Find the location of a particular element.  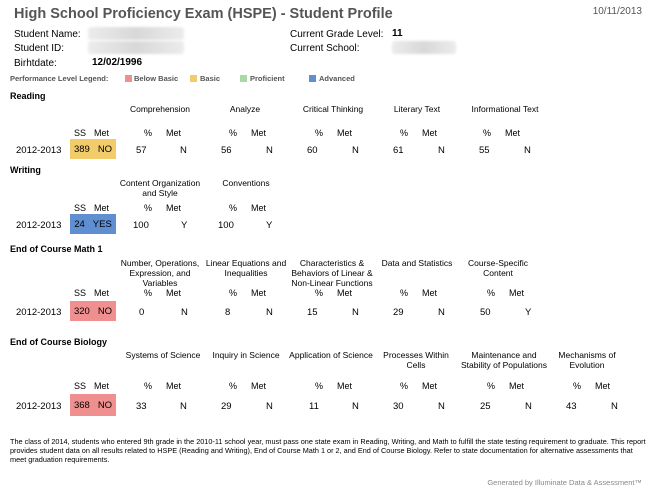

scale-score: 368 is located at coordinates (81, 405).